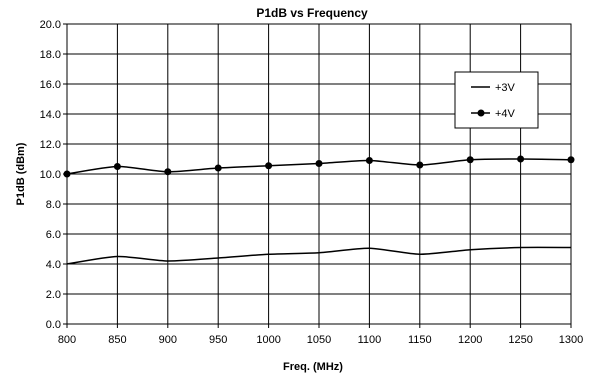  What do you see at coordinates (67, 340) in the screenshot?
I see `x-tick-label: 800` at bounding box center [67, 340].